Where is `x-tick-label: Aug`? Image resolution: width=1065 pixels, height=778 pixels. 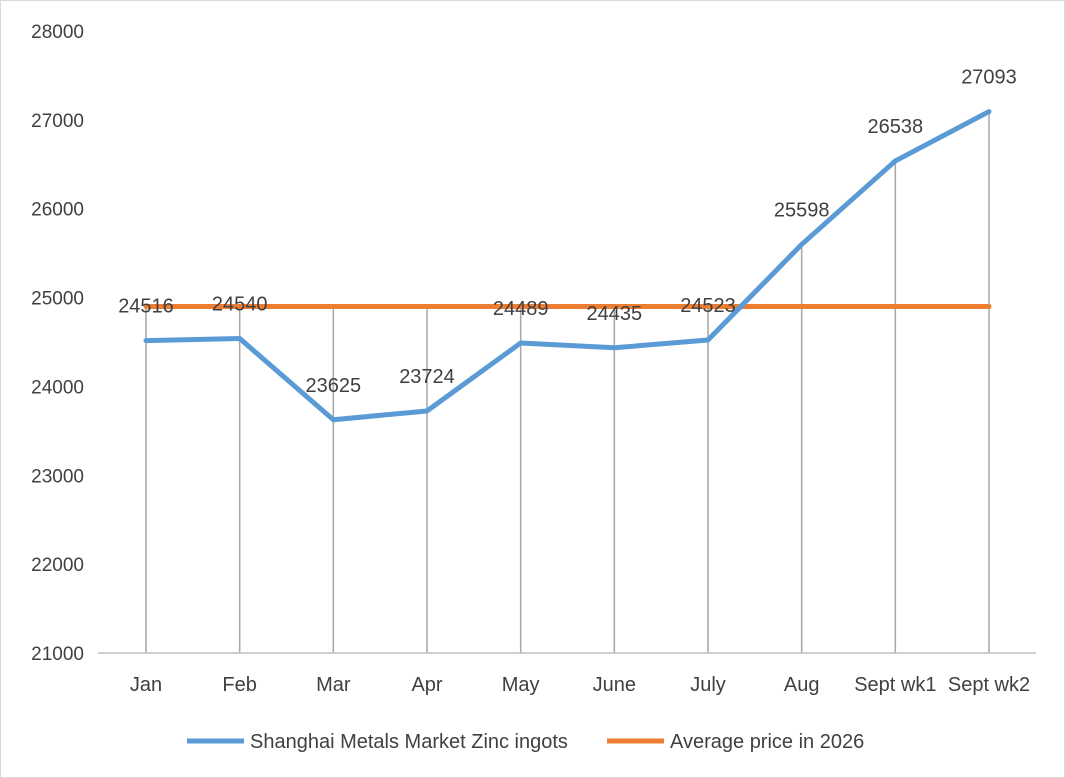 x-tick-label: Aug is located at coordinates (802, 685).